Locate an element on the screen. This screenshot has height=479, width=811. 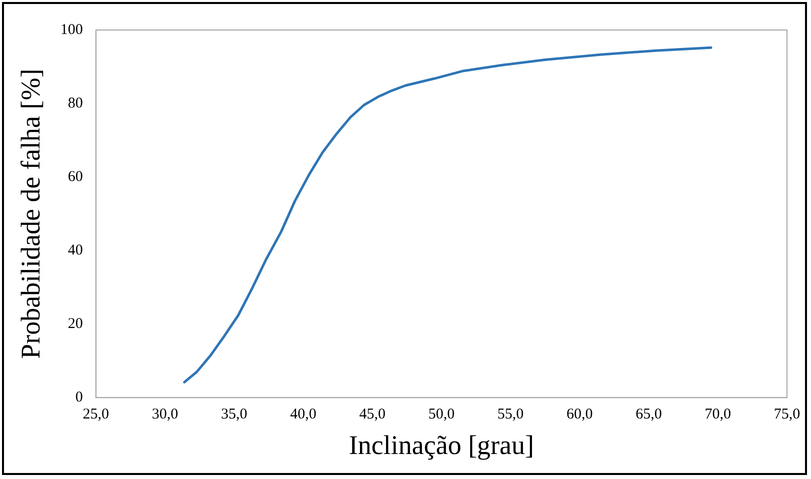
x-tick-label: 35,0 is located at coordinates (234, 414).